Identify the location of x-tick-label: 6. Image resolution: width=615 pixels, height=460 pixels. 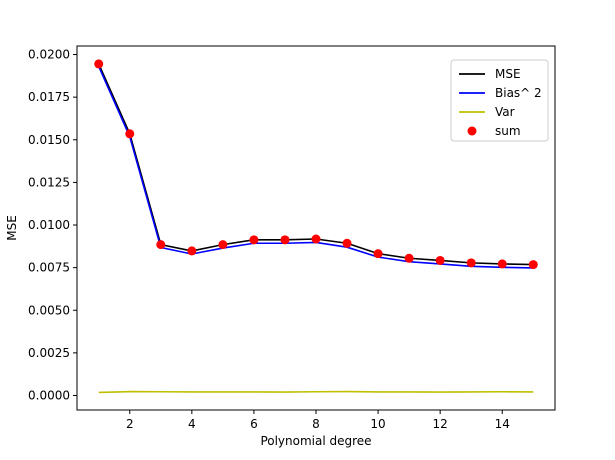
(254, 424).